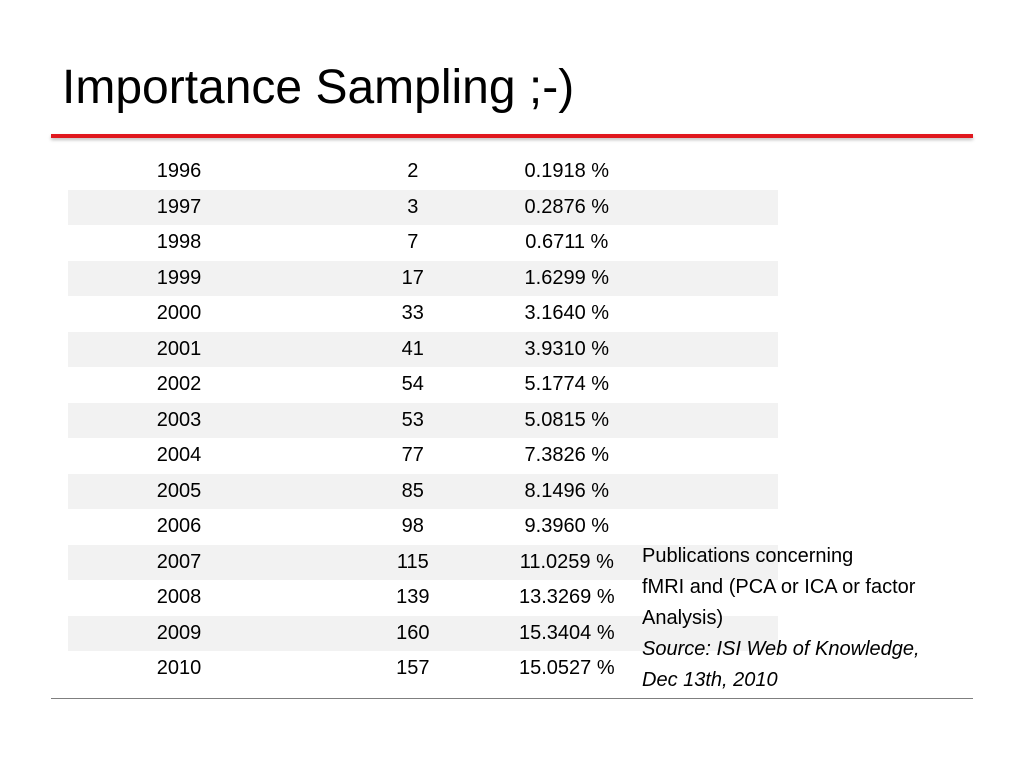 The width and height of the screenshot is (1024, 768). Describe the element at coordinates (318, 87) in the screenshot. I see `slide-title: Importance Sampling ;-)` at that location.